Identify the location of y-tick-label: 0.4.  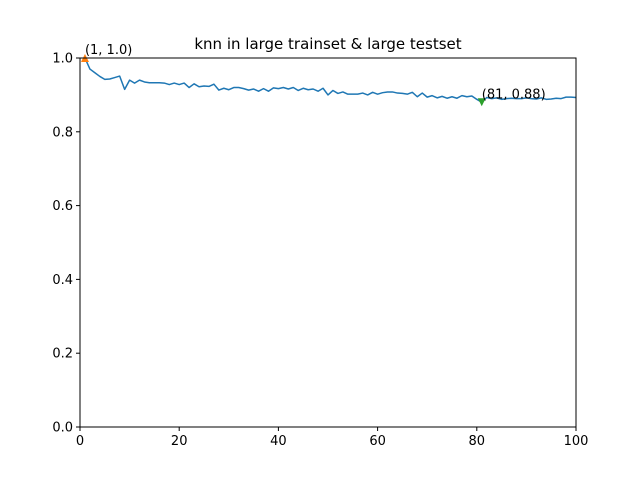
(62, 280).